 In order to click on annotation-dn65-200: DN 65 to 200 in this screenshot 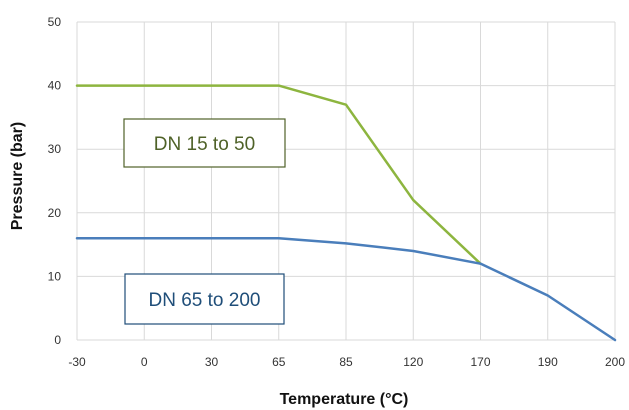, I will do `click(204, 299)`.